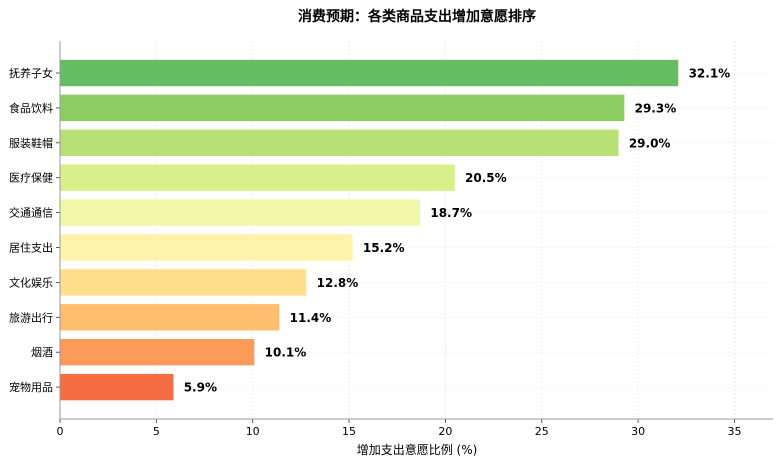 The width and height of the screenshot is (782, 464). I want to click on data-label: 29.3%, so click(656, 108).